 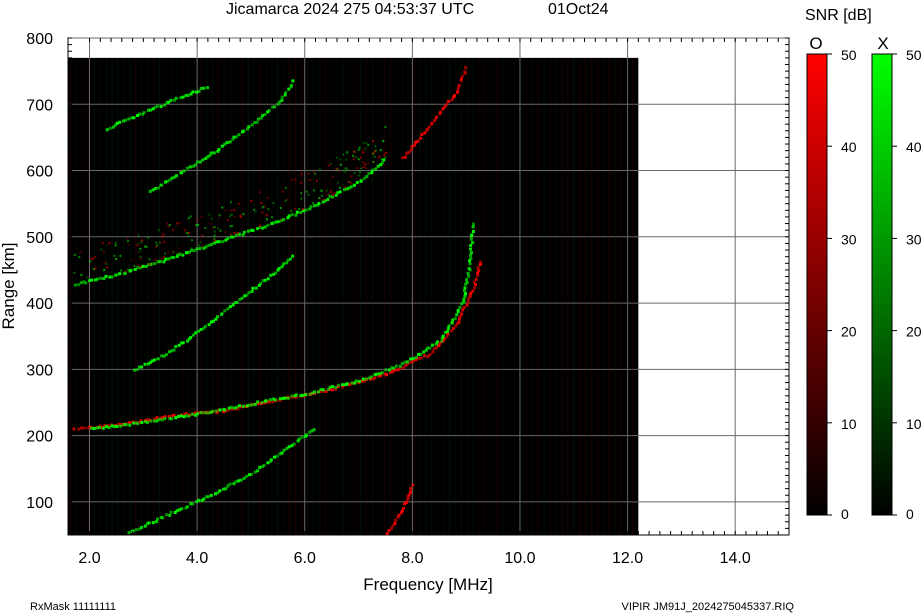 What do you see at coordinates (89, 558) in the screenshot?
I see `x-tick-label: 2.0` at bounding box center [89, 558].